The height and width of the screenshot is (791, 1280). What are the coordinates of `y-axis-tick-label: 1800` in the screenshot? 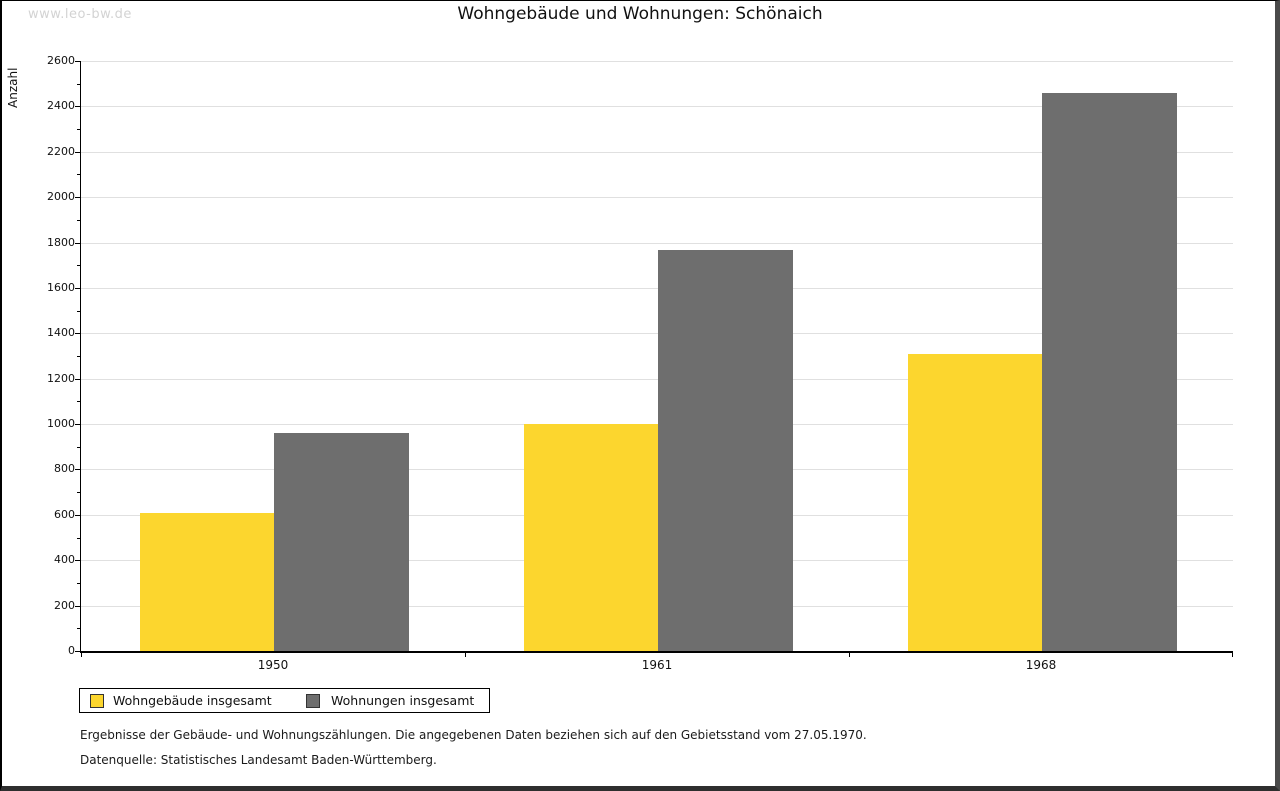 It's located at (61, 242).